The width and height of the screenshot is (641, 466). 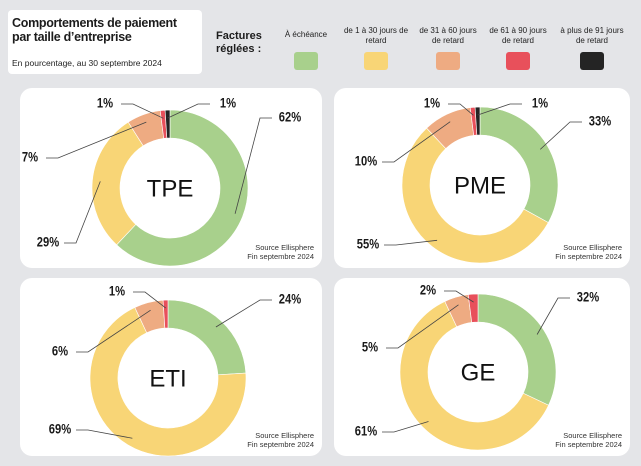 What do you see at coordinates (480, 185) in the screenshot?
I see `center-label: PME` at bounding box center [480, 185].